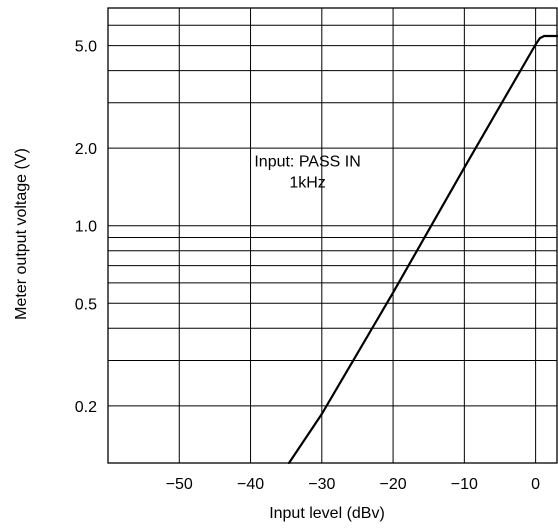 The height and width of the screenshot is (528, 558). Describe the element at coordinates (86, 304) in the screenshot. I see `y-tick-label: 0.5` at that location.